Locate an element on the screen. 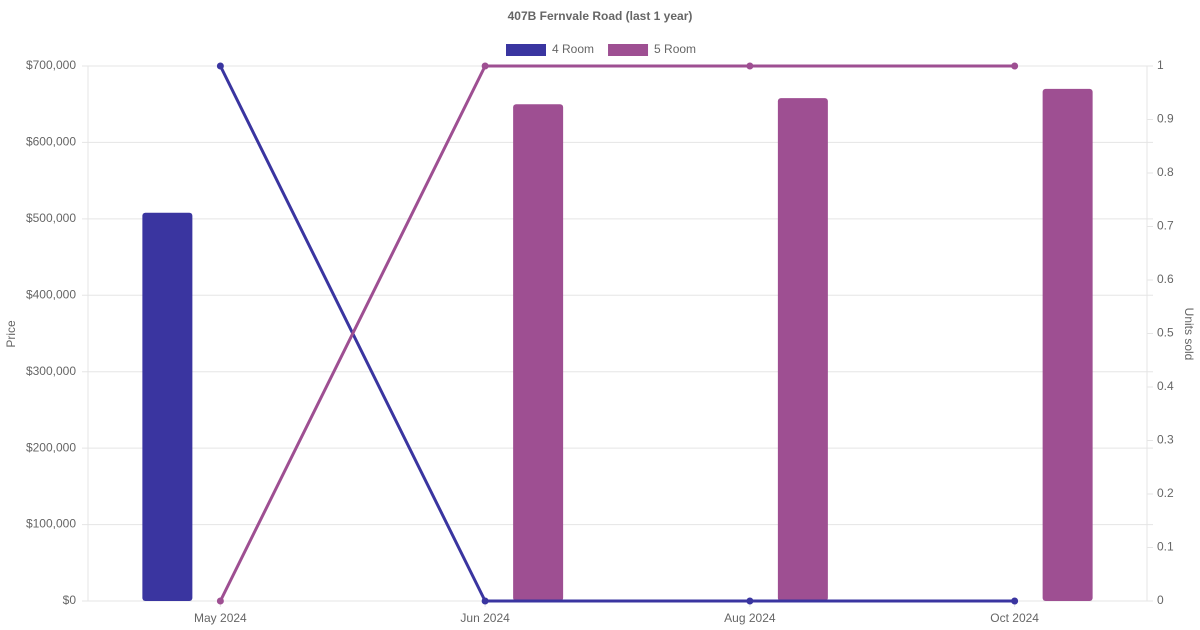 This screenshot has height=630, width=1200. x-tick-label: Jun 2024 is located at coordinates (485, 618).